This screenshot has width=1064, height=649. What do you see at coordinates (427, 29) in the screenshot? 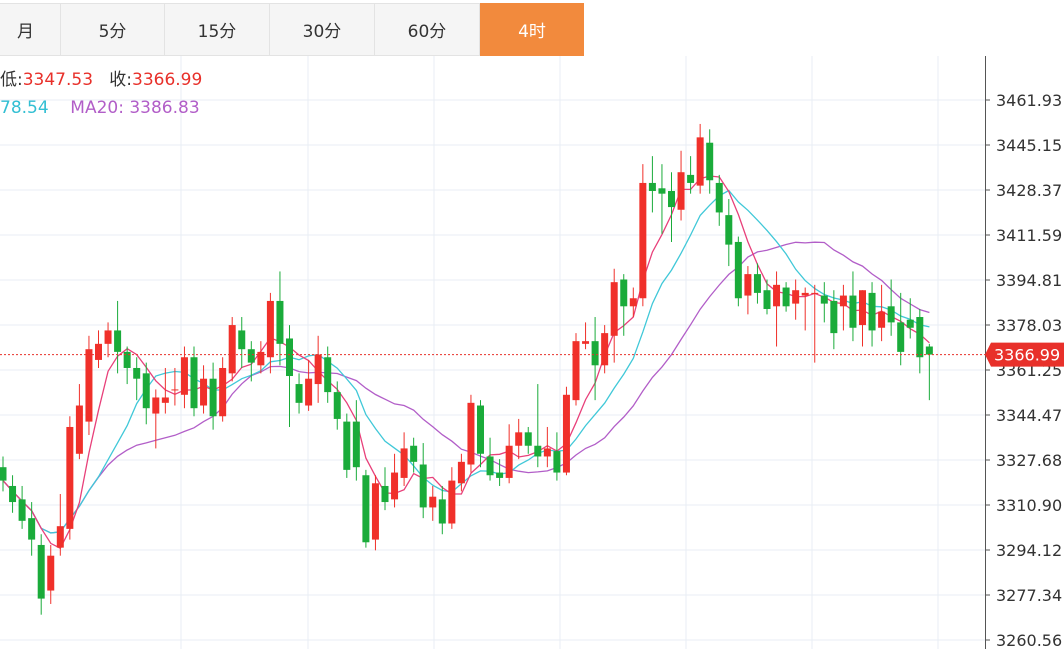
I see `tab-60min: 60分` at bounding box center [427, 29].